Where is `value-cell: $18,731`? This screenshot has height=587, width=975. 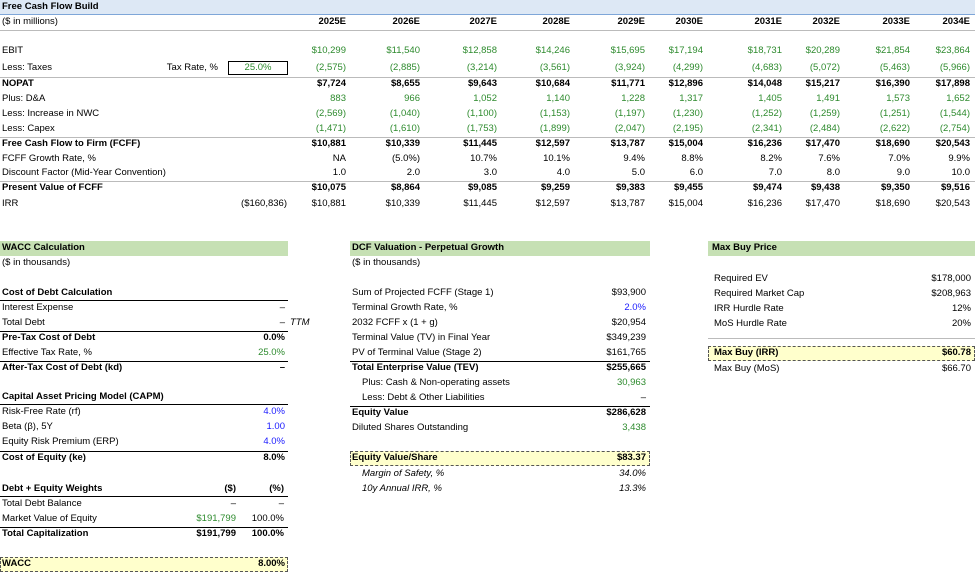
value-cell: $18,731 is located at coordinates (764, 50).